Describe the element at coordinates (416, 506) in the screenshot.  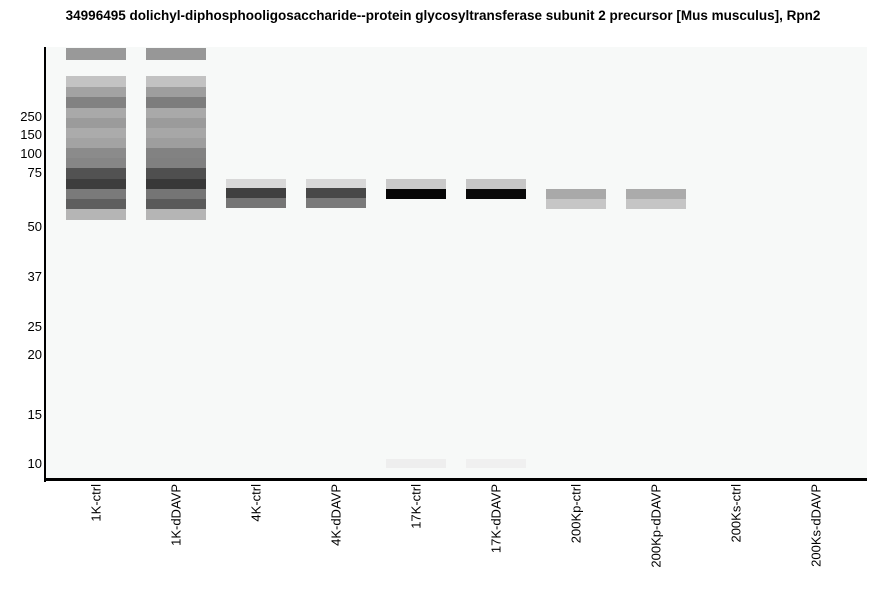
I see `x-axis-label: 17K-ctrl` at that location.